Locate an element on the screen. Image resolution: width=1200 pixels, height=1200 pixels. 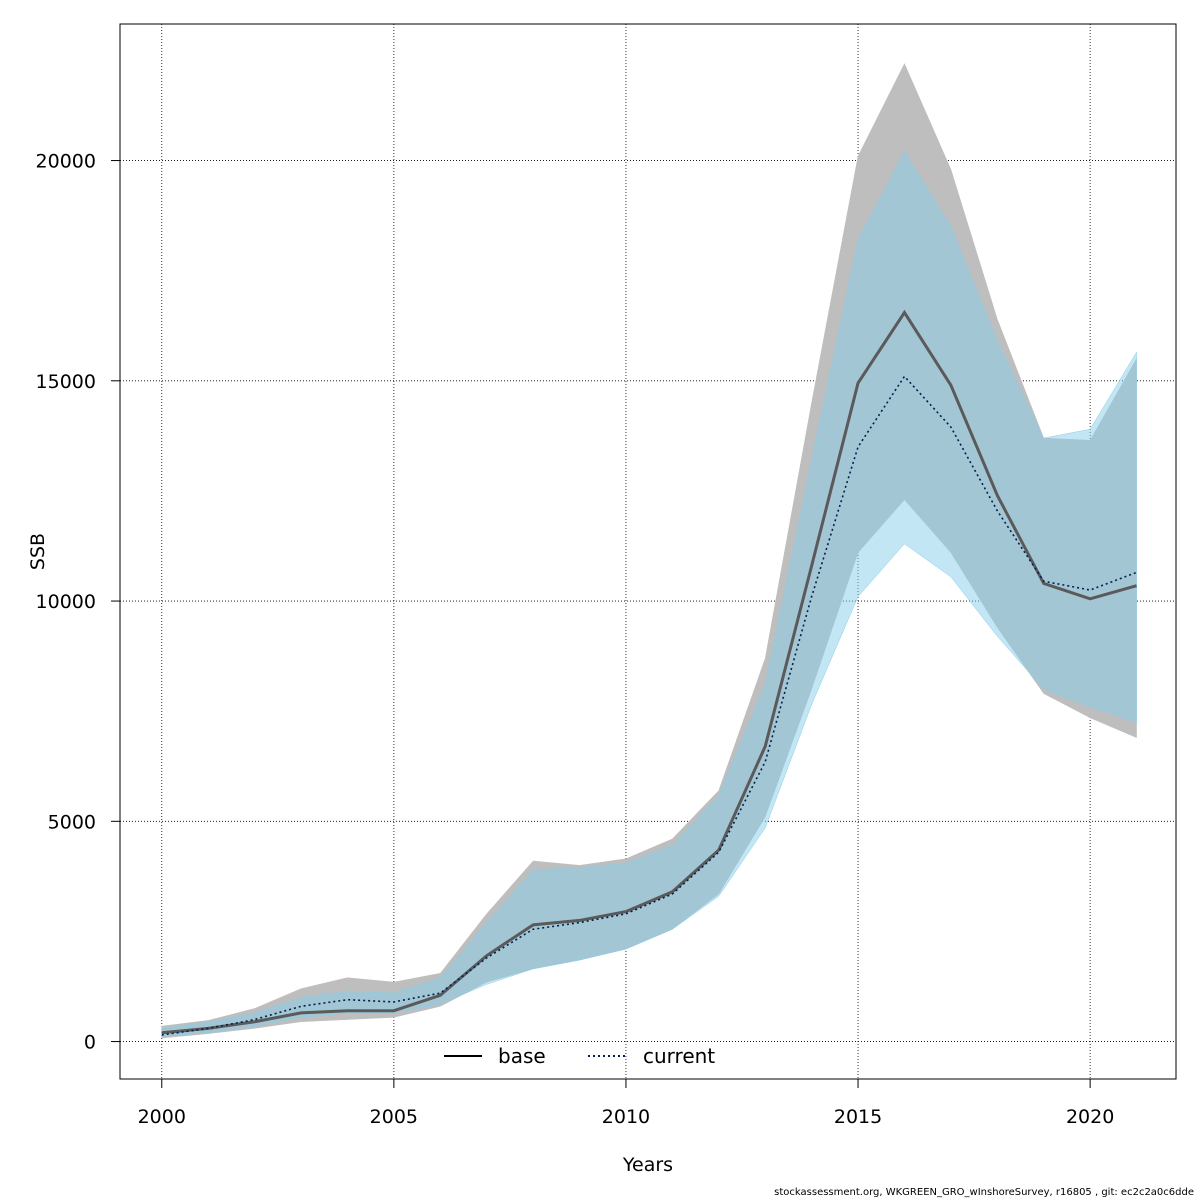
x-tick-label-2015: 2015 is located at coordinates (858, 1117).